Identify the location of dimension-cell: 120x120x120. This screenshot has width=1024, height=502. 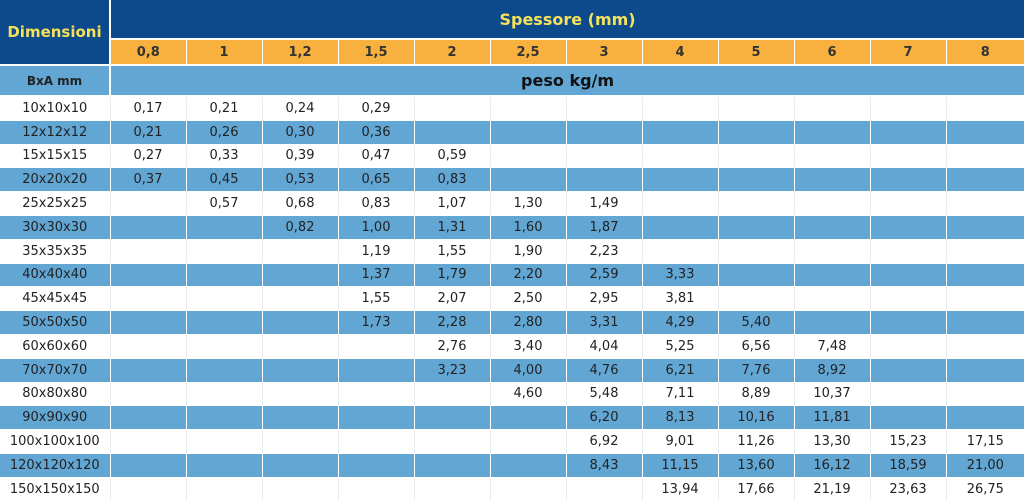
(55, 465).